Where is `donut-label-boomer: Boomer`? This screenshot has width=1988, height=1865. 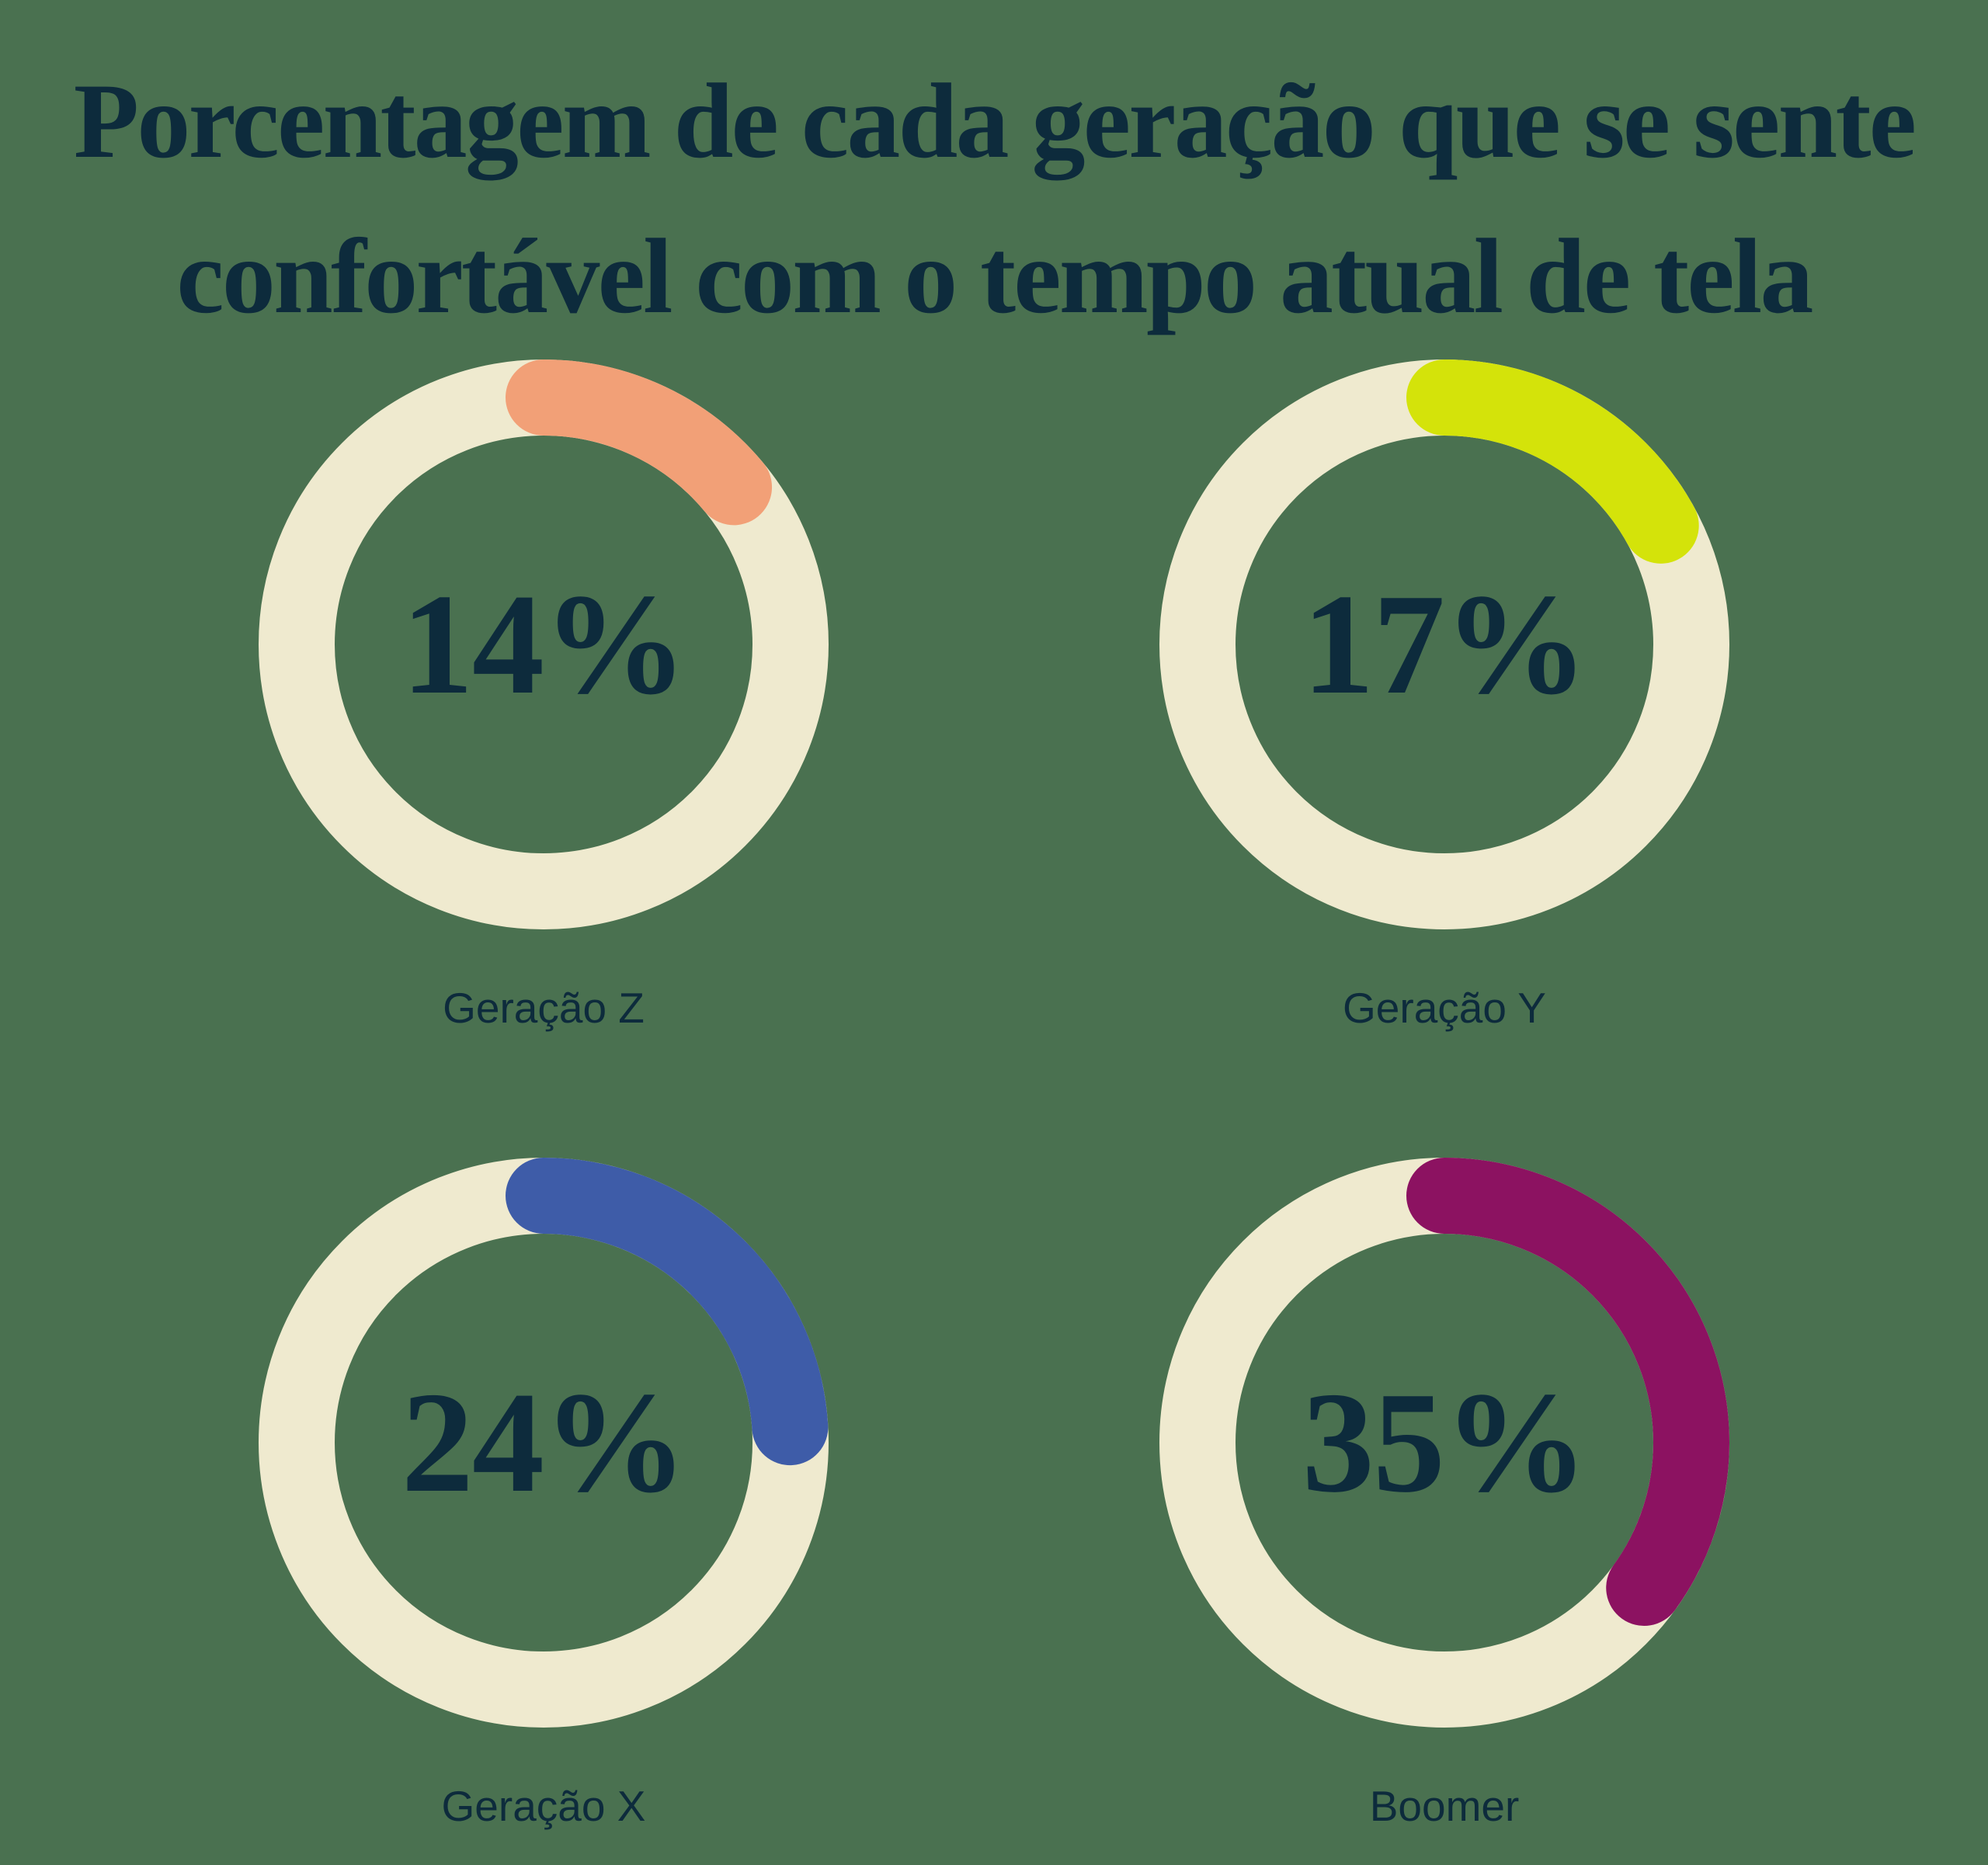 donut-label-boomer: Boomer is located at coordinates (1444, 1806).